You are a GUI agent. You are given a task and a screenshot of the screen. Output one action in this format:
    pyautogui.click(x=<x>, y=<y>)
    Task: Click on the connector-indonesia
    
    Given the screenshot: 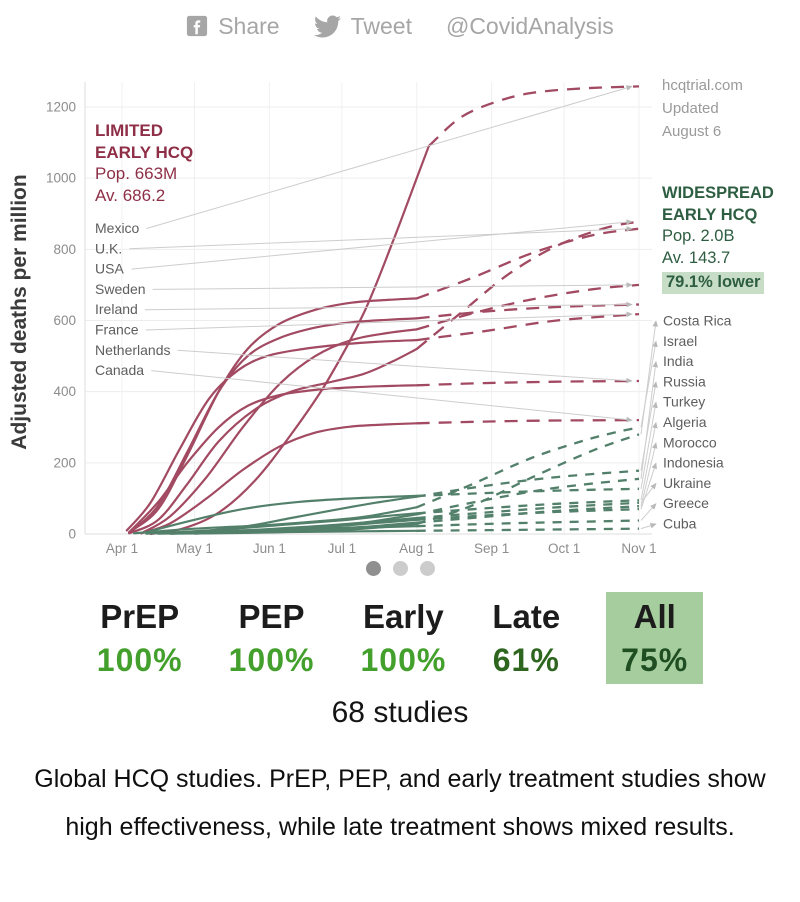 What is the action you would take?
    pyautogui.click(x=648, y=486)
    